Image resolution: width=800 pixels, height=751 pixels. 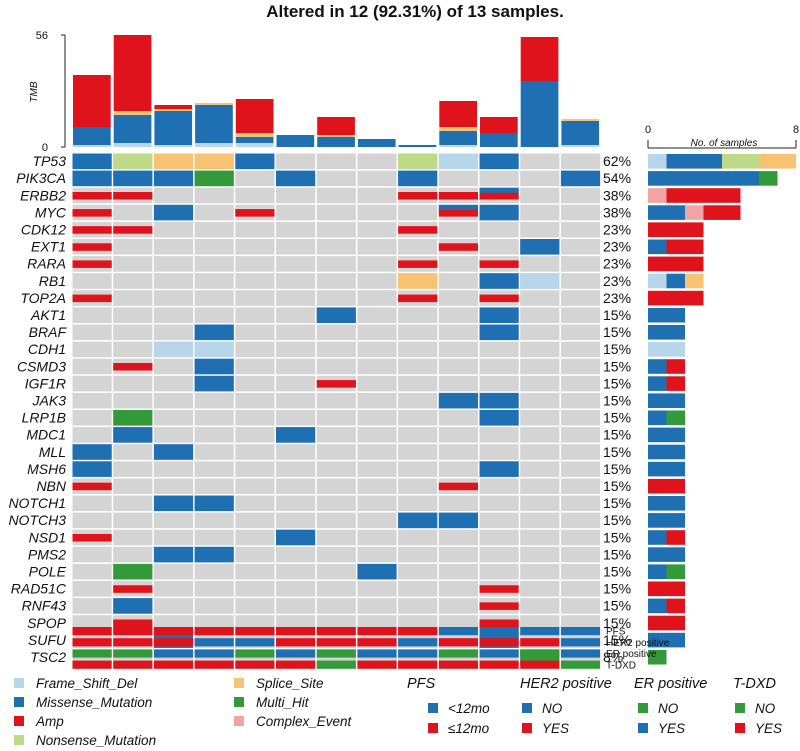 I want to click on gene-label: TP53, so click(x=50, y=161).